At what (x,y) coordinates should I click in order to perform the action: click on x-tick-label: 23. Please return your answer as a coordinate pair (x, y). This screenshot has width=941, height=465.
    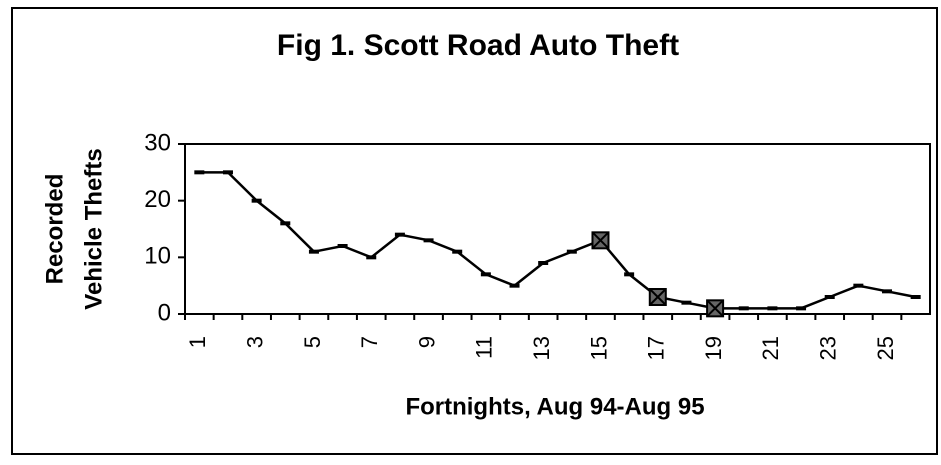
    Looking at the image, I should click on (828, 348).